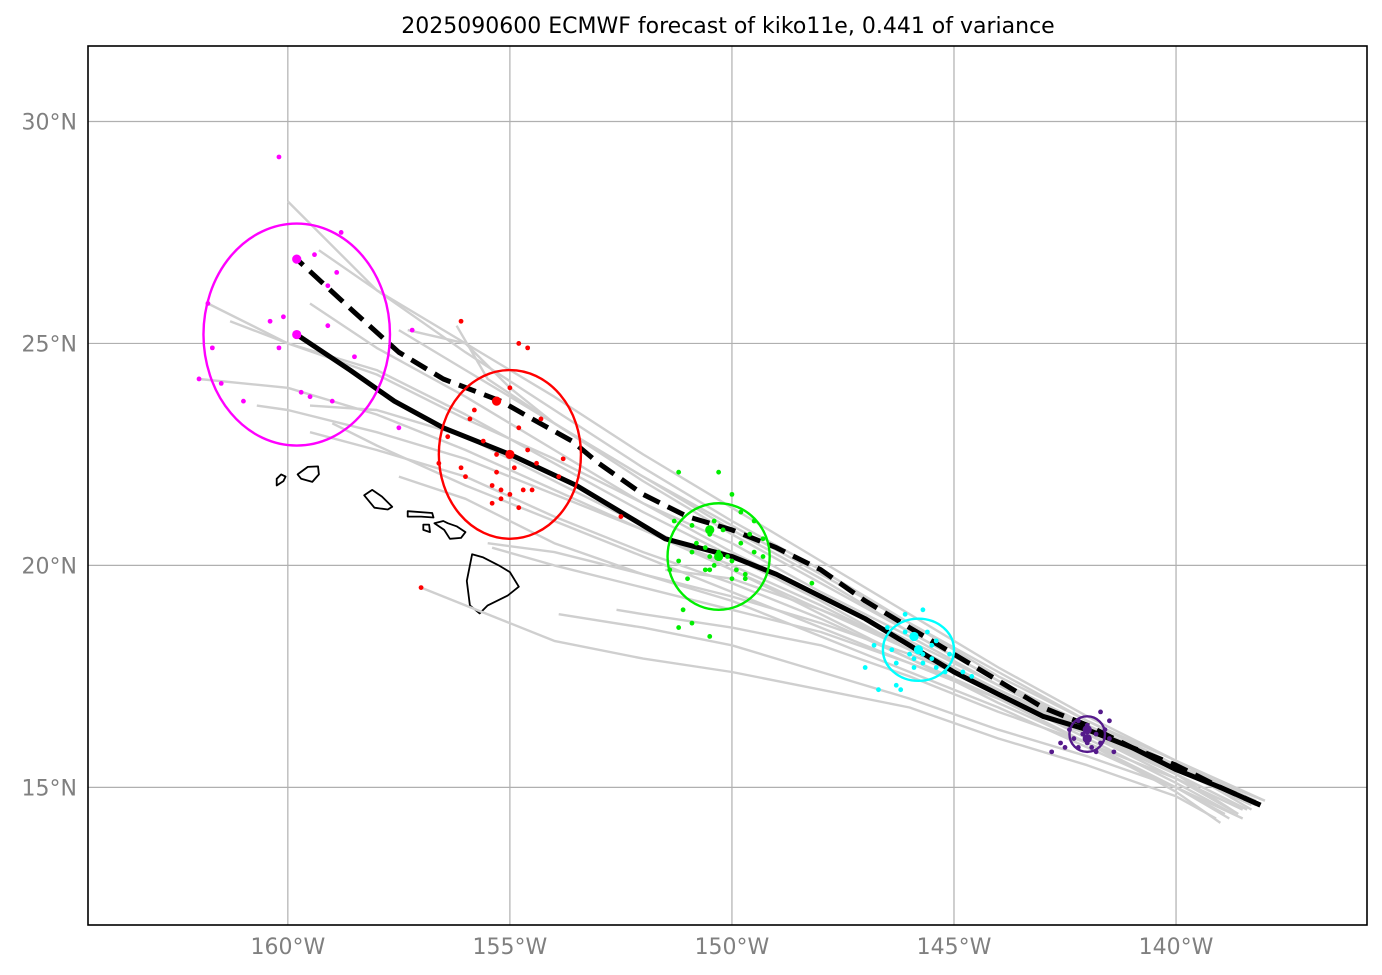  I want to click on lat-tick-label: 20°N, so click(49, 566).